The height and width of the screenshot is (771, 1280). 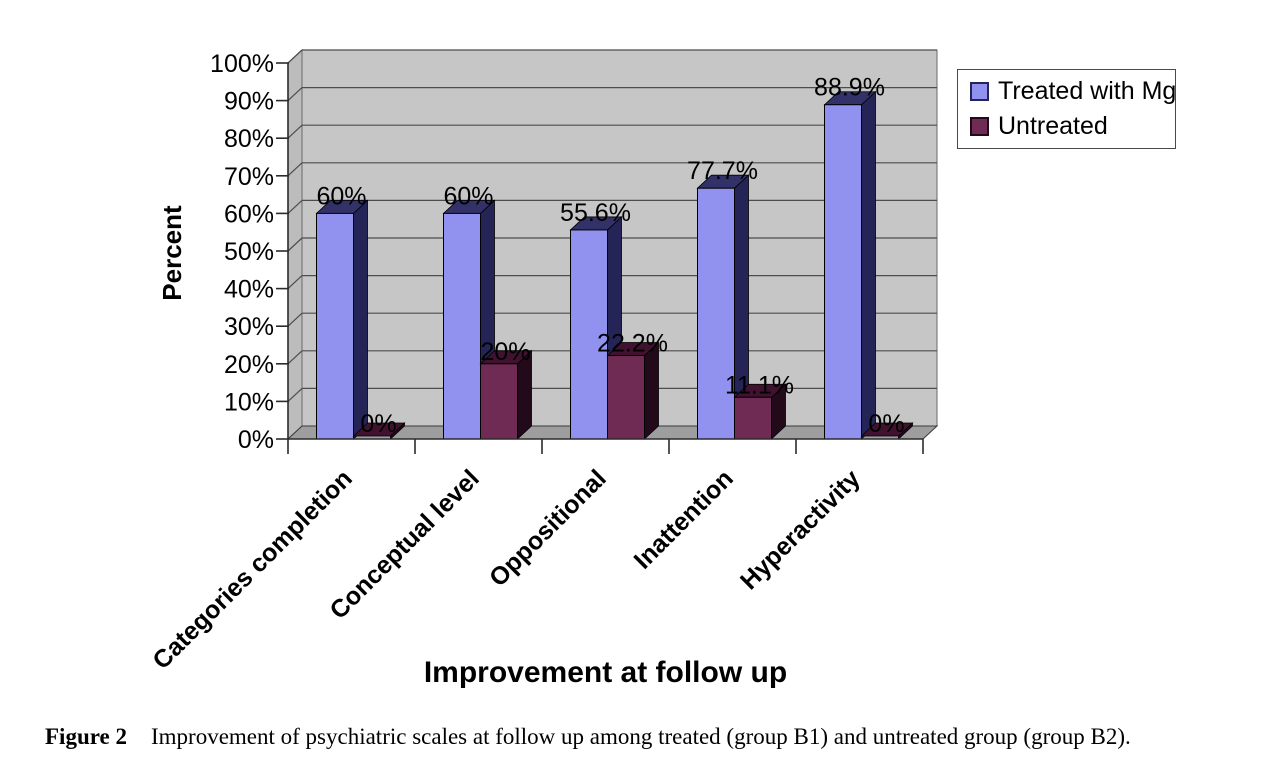 What do you see at coordinates (605, 672) in the screenshot?
I see `x-axis-title: Improvement at follow up` at bounding box center [605, 672].